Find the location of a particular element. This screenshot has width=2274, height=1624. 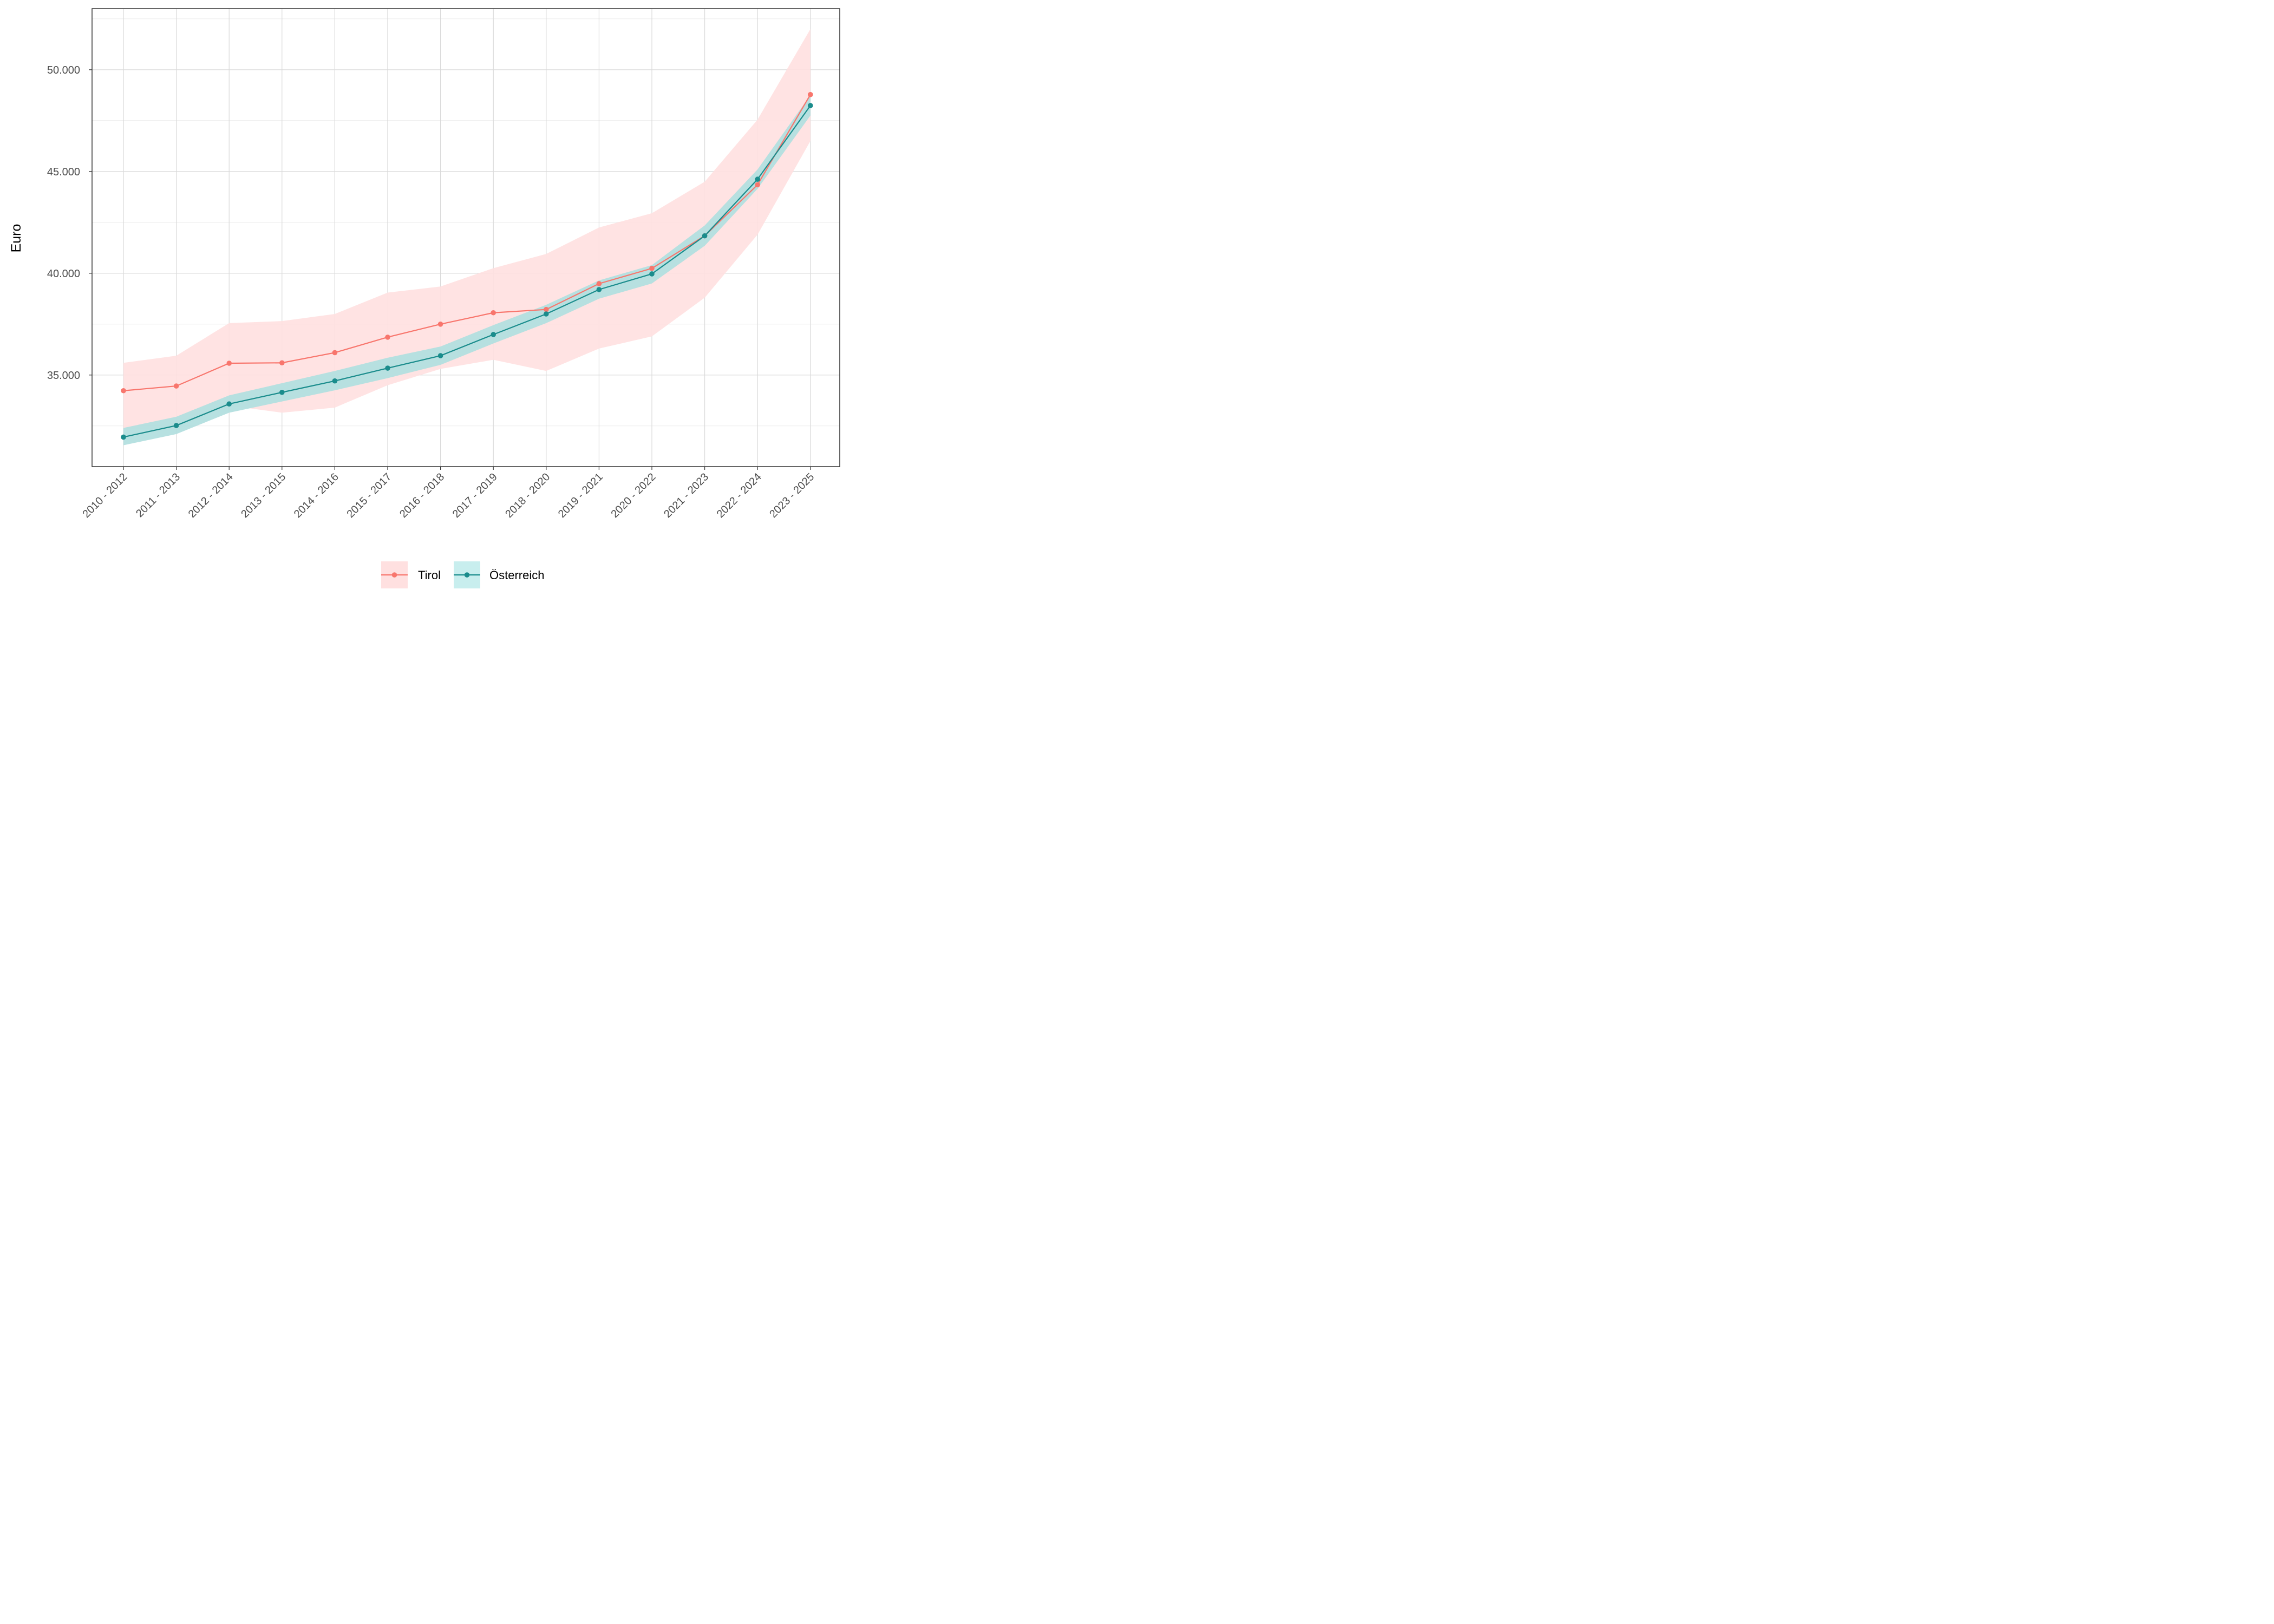

legend-key-tirol-point is located at coordinates (394, 575).